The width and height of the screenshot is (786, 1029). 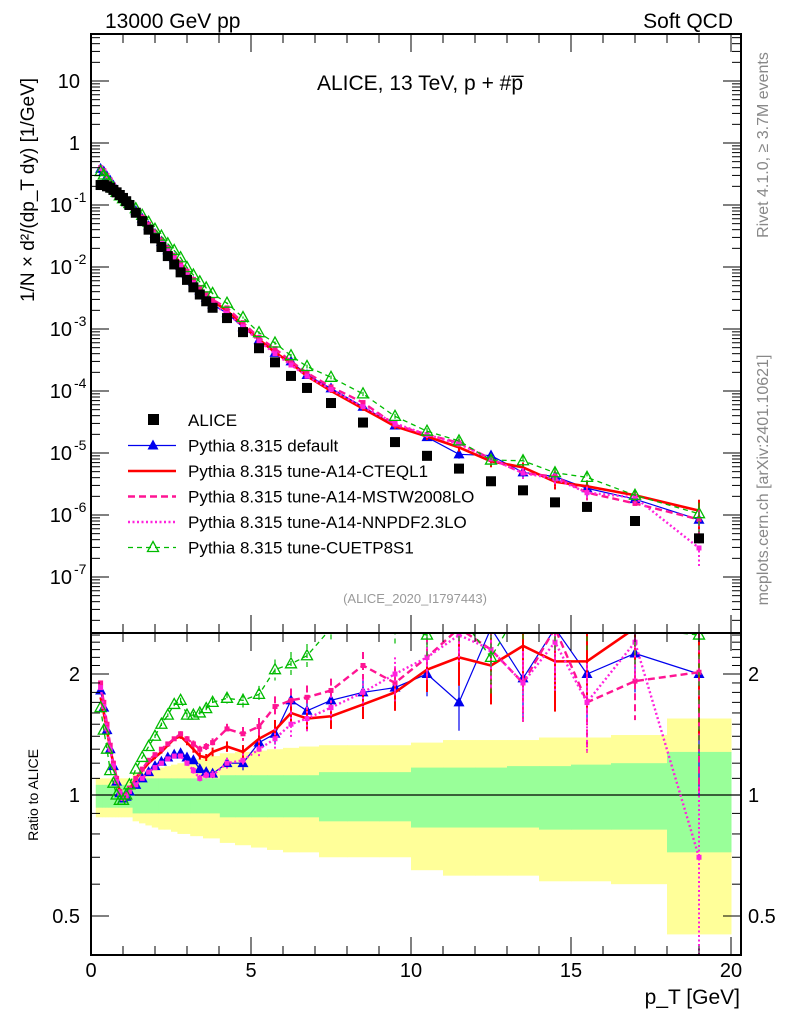 I want to click on legend-marker-square, so click(x=153, y=419).